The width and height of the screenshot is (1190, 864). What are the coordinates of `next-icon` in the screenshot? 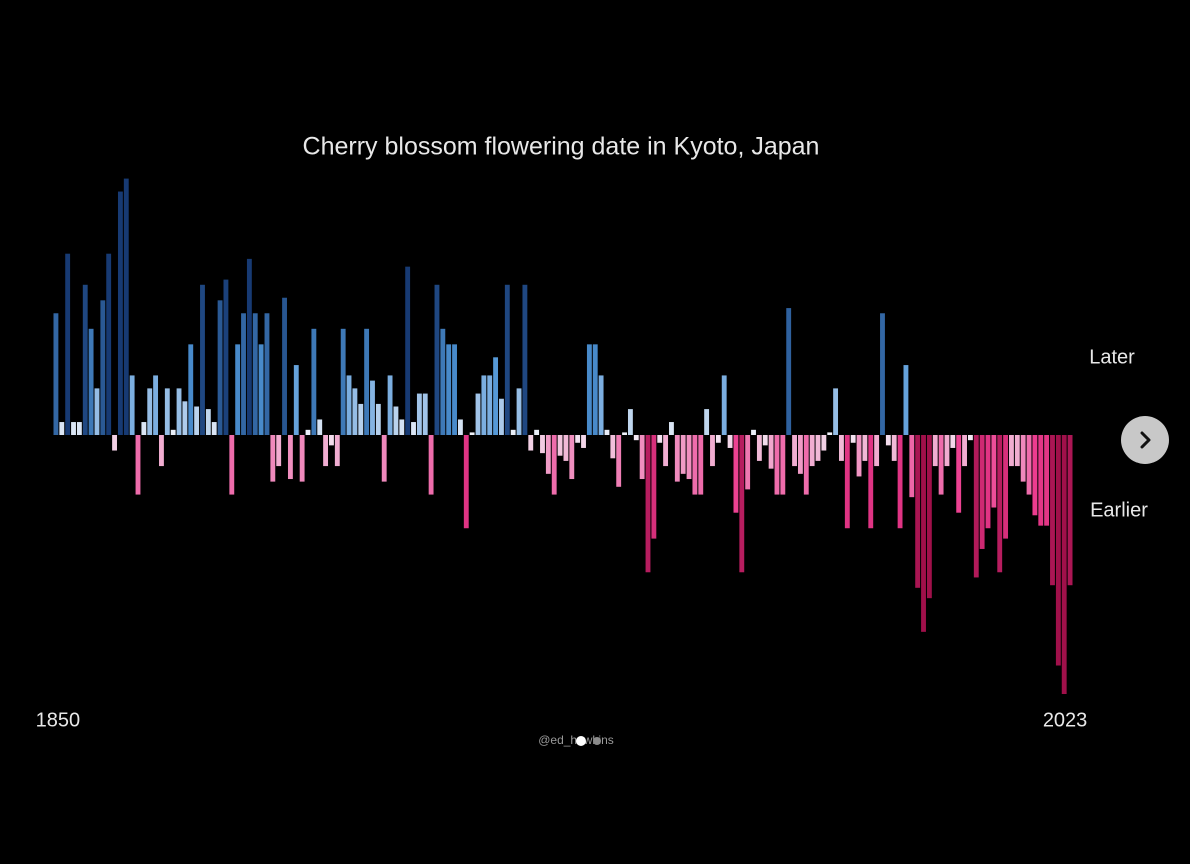 It's located at (1145, 440).